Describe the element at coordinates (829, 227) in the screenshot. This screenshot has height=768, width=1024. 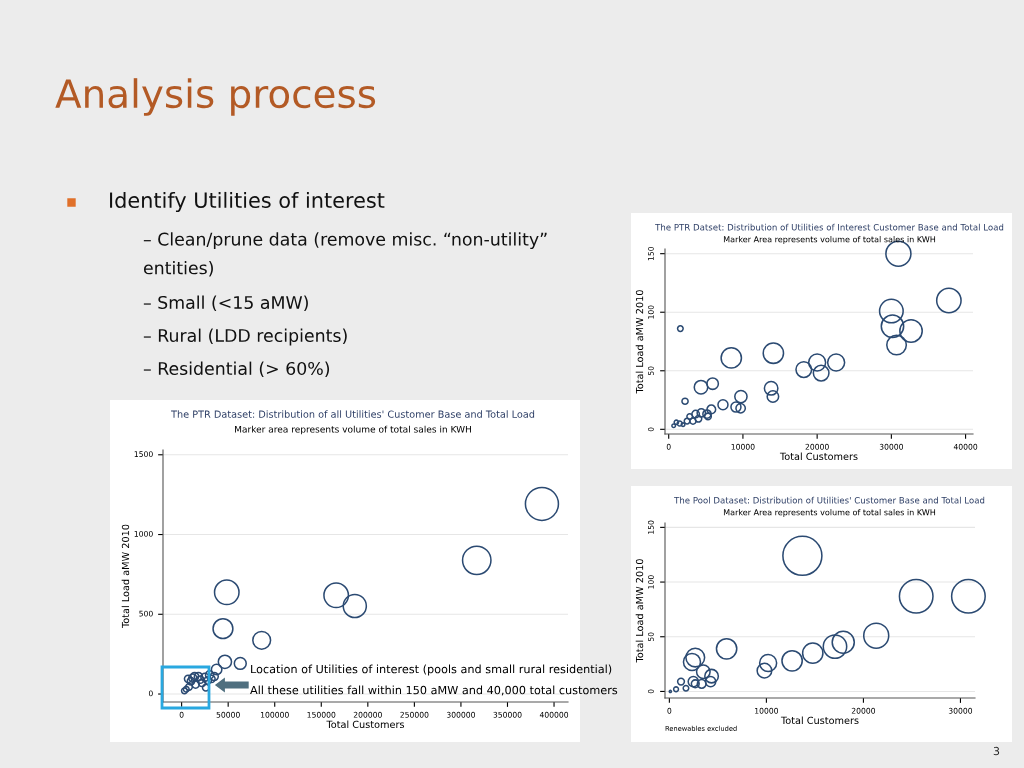
I see `chart-title: The PTR Datset: Distribution of Utilities of Interest Customer Base and Total Load` at that location.